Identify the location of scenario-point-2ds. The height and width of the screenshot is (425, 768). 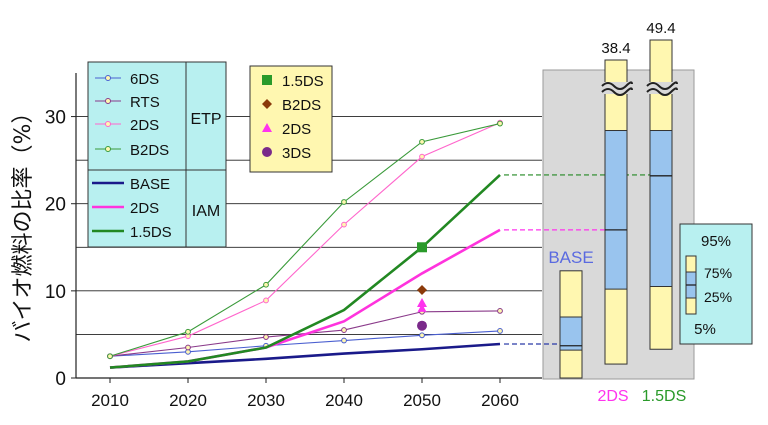
(422, 303).